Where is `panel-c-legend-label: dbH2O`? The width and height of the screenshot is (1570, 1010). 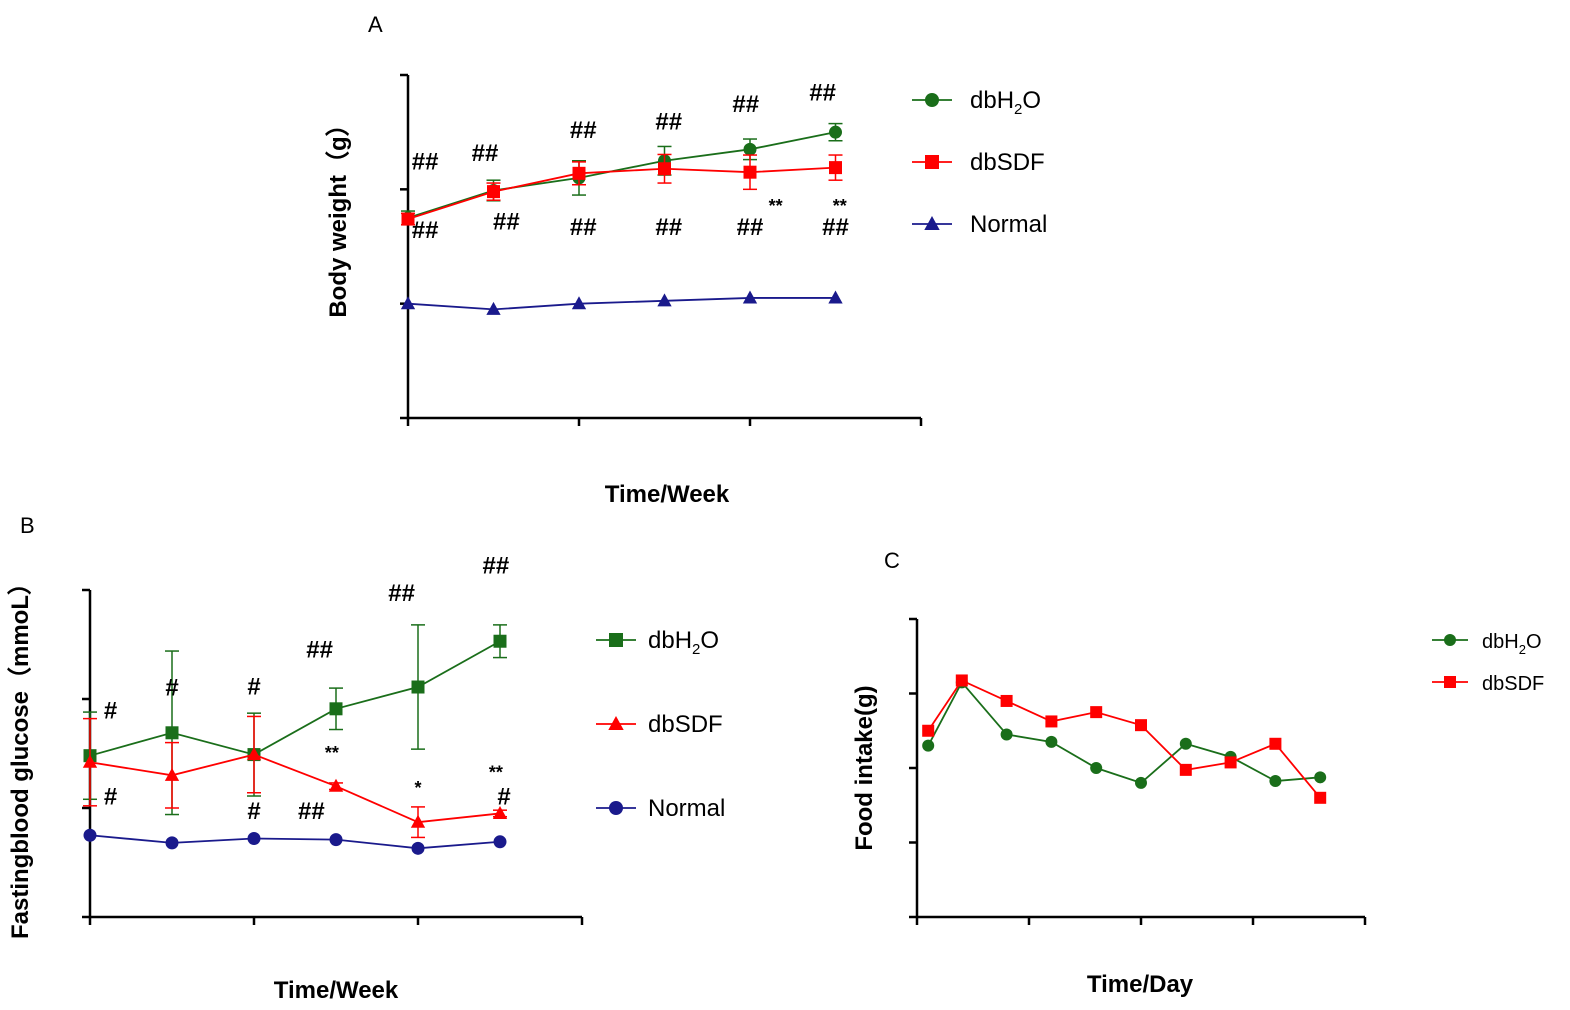 panel-c-legend-label: dbH2O is located at coordinates (1512, 644).